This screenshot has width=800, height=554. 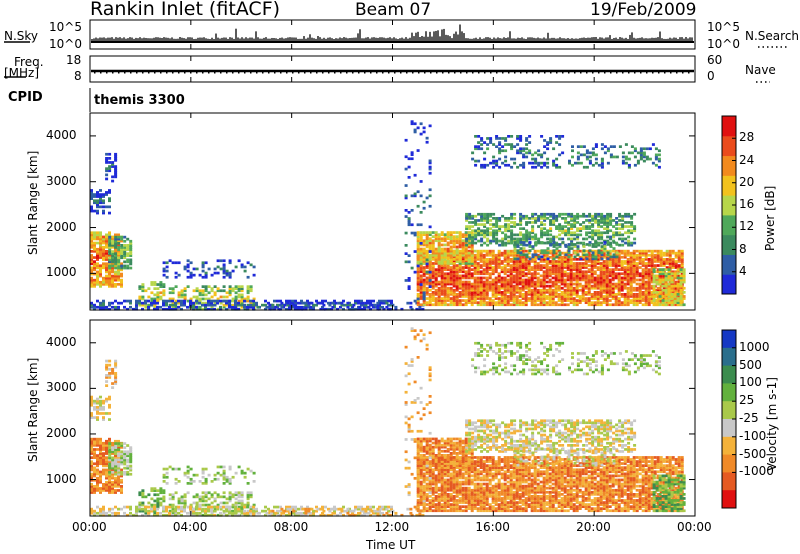 What do you see at coordinates (750, 364) in the screenshot?
I see `velocity-colorbar-tick: 500` at bounding box center [750, 364].